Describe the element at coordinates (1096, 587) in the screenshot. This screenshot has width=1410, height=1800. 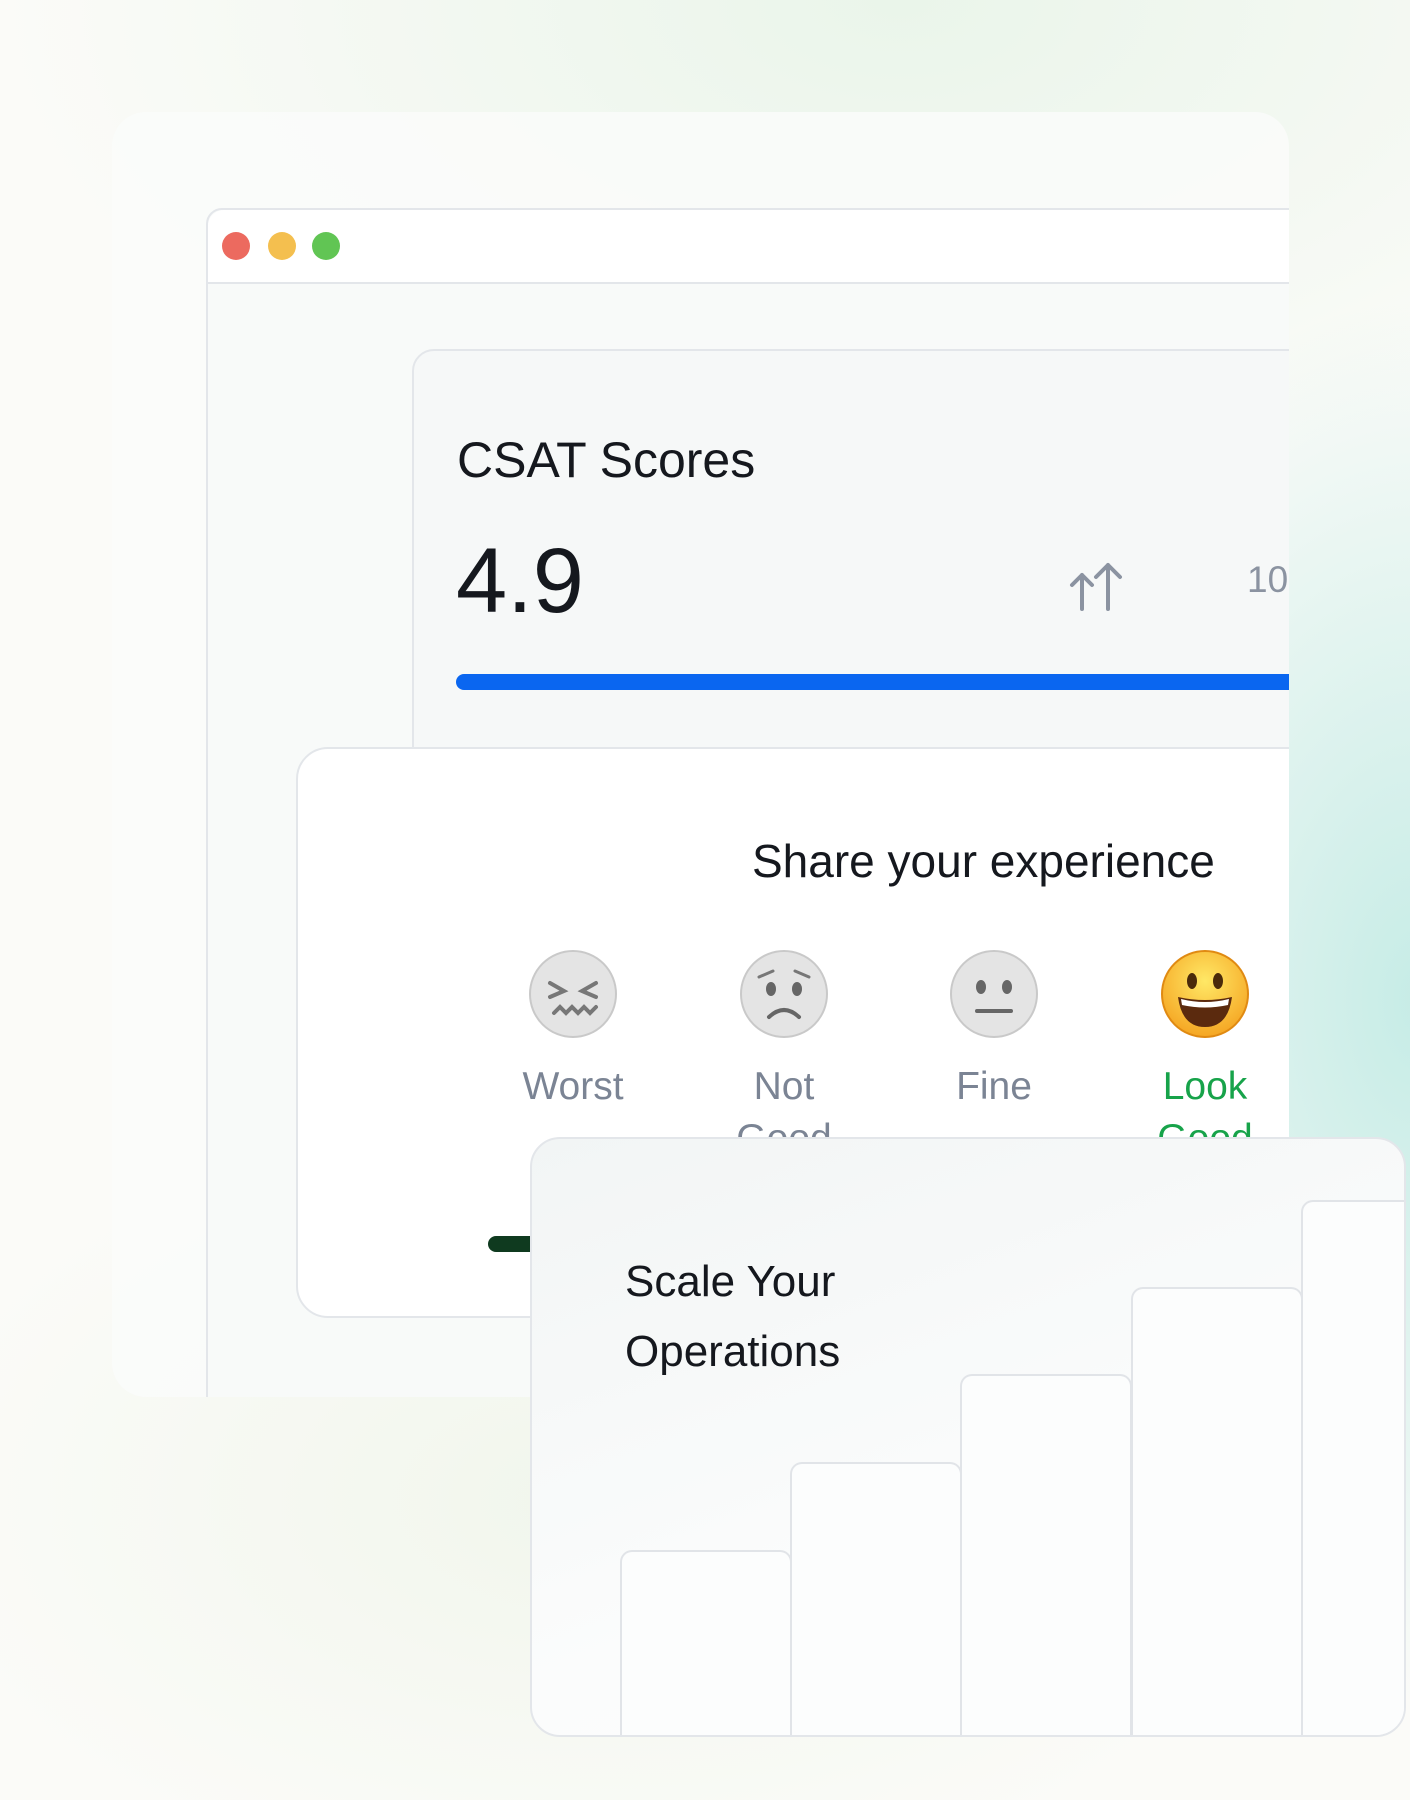
I see `trend-arrows` at that location.